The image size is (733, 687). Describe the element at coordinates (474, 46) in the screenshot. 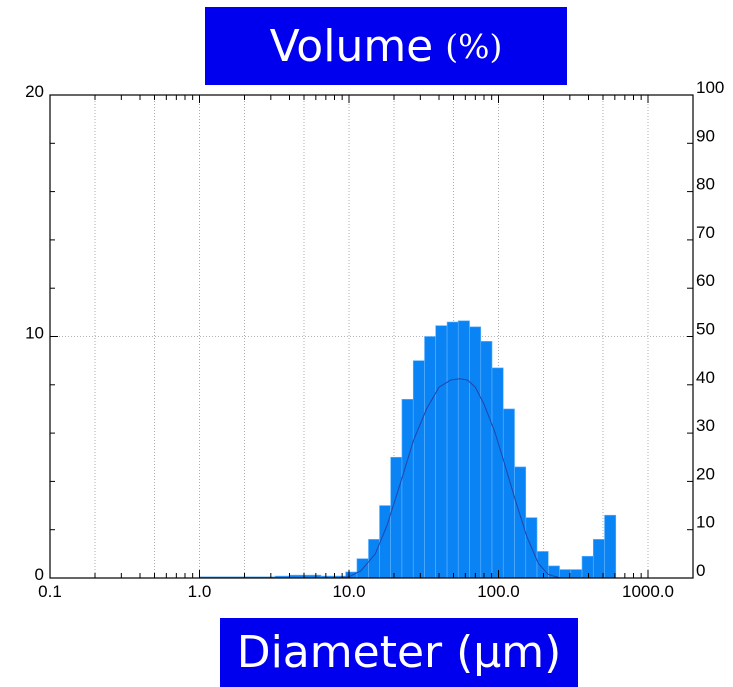

I see `chart-title-unit: (%)` at that location.